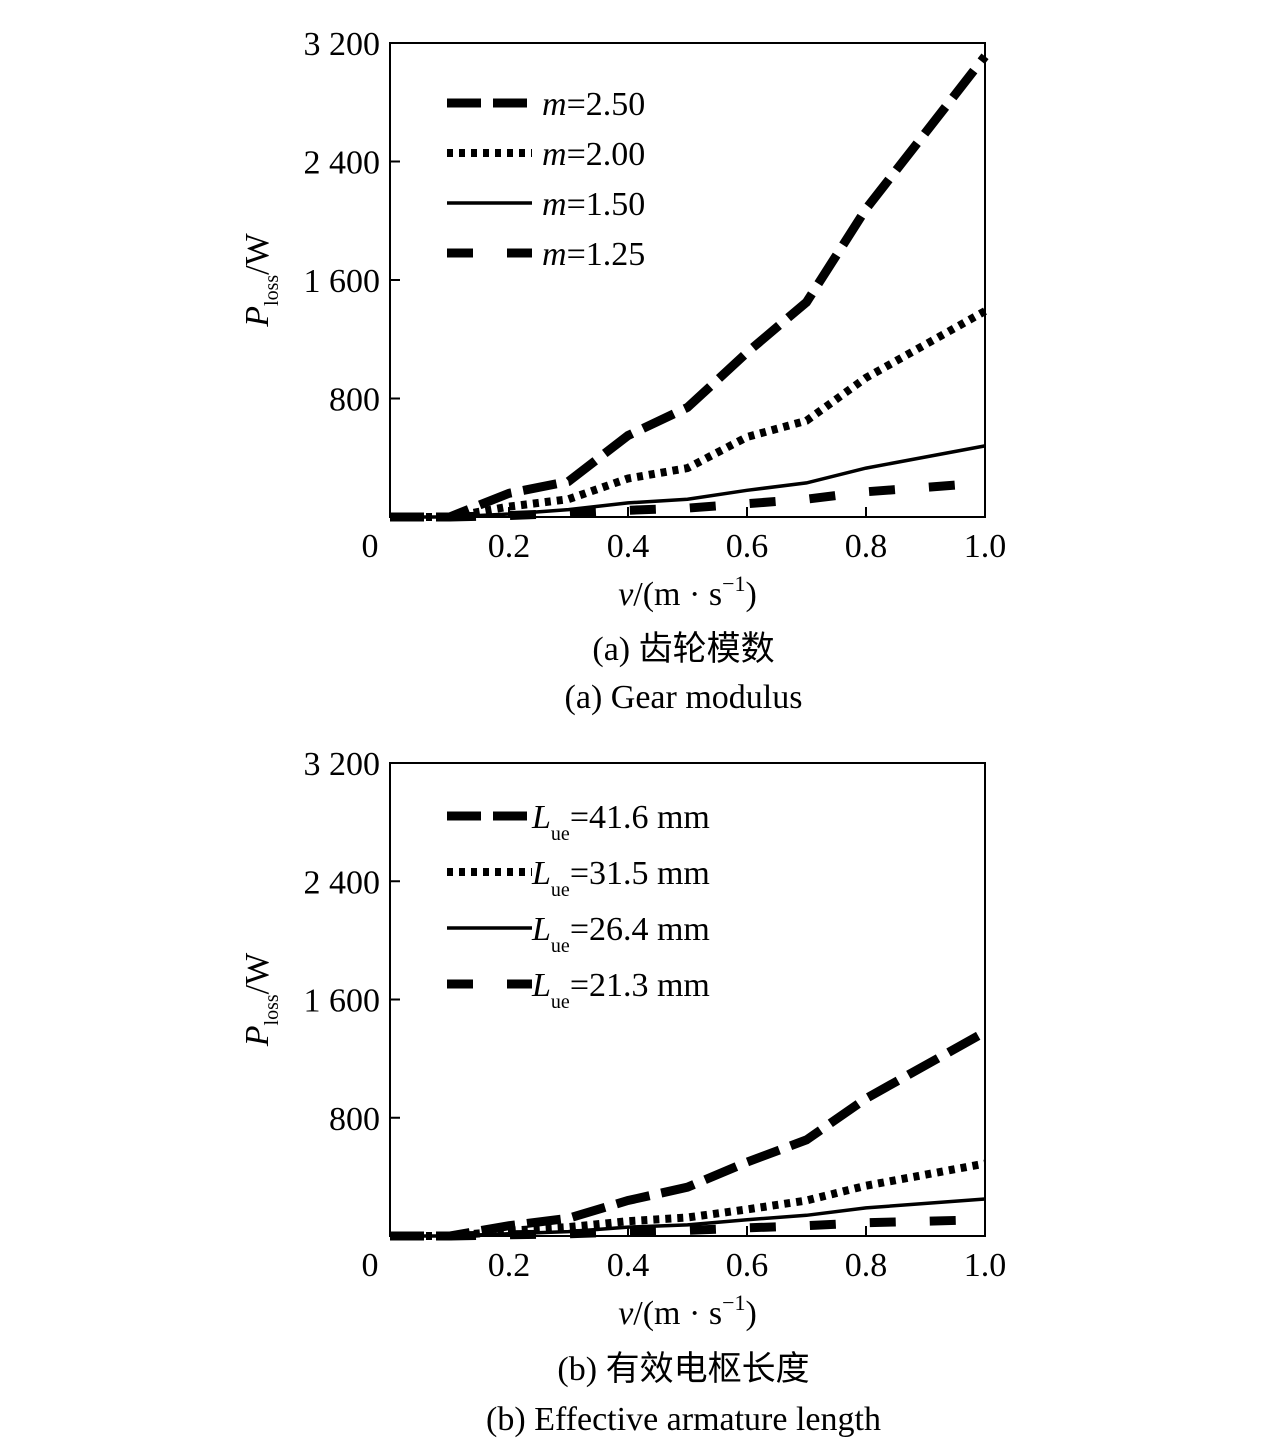 The width and height of the screenshot is (1276, 1447). Describe the element at coordinates (593, 204) in the screenshot. I see `legend-entry: m=1.50` at that location.